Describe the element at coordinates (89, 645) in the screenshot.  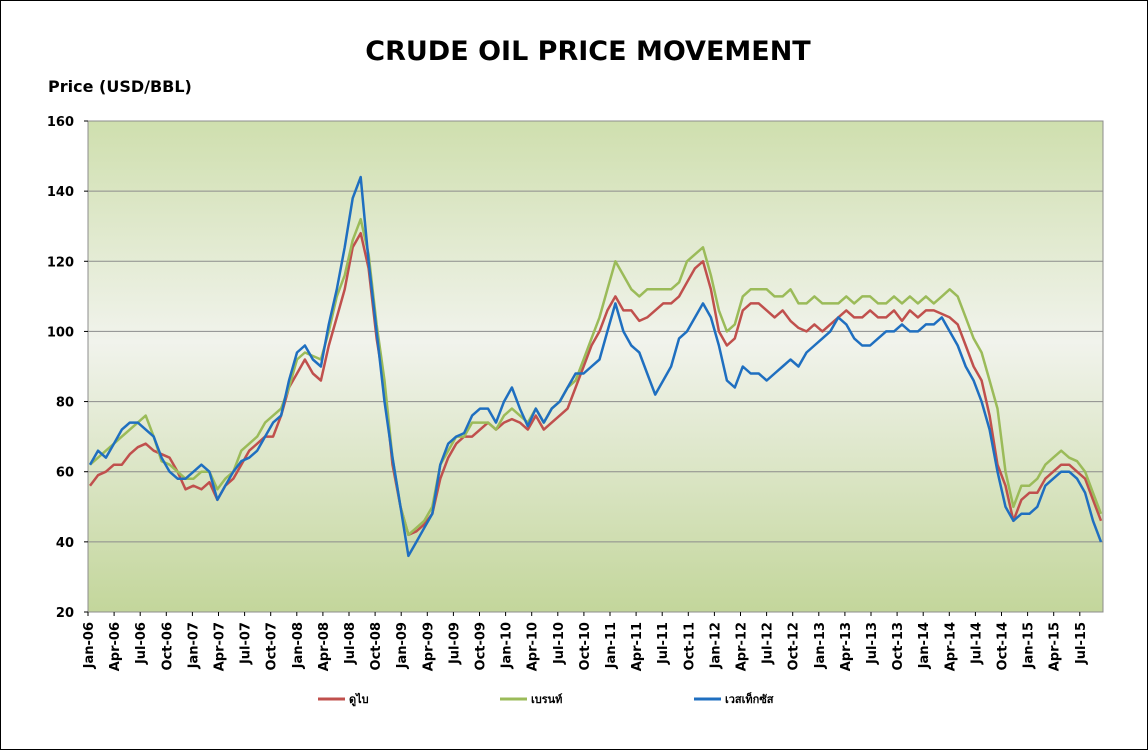
I see `x-tick-label: Jan-06` at that location.